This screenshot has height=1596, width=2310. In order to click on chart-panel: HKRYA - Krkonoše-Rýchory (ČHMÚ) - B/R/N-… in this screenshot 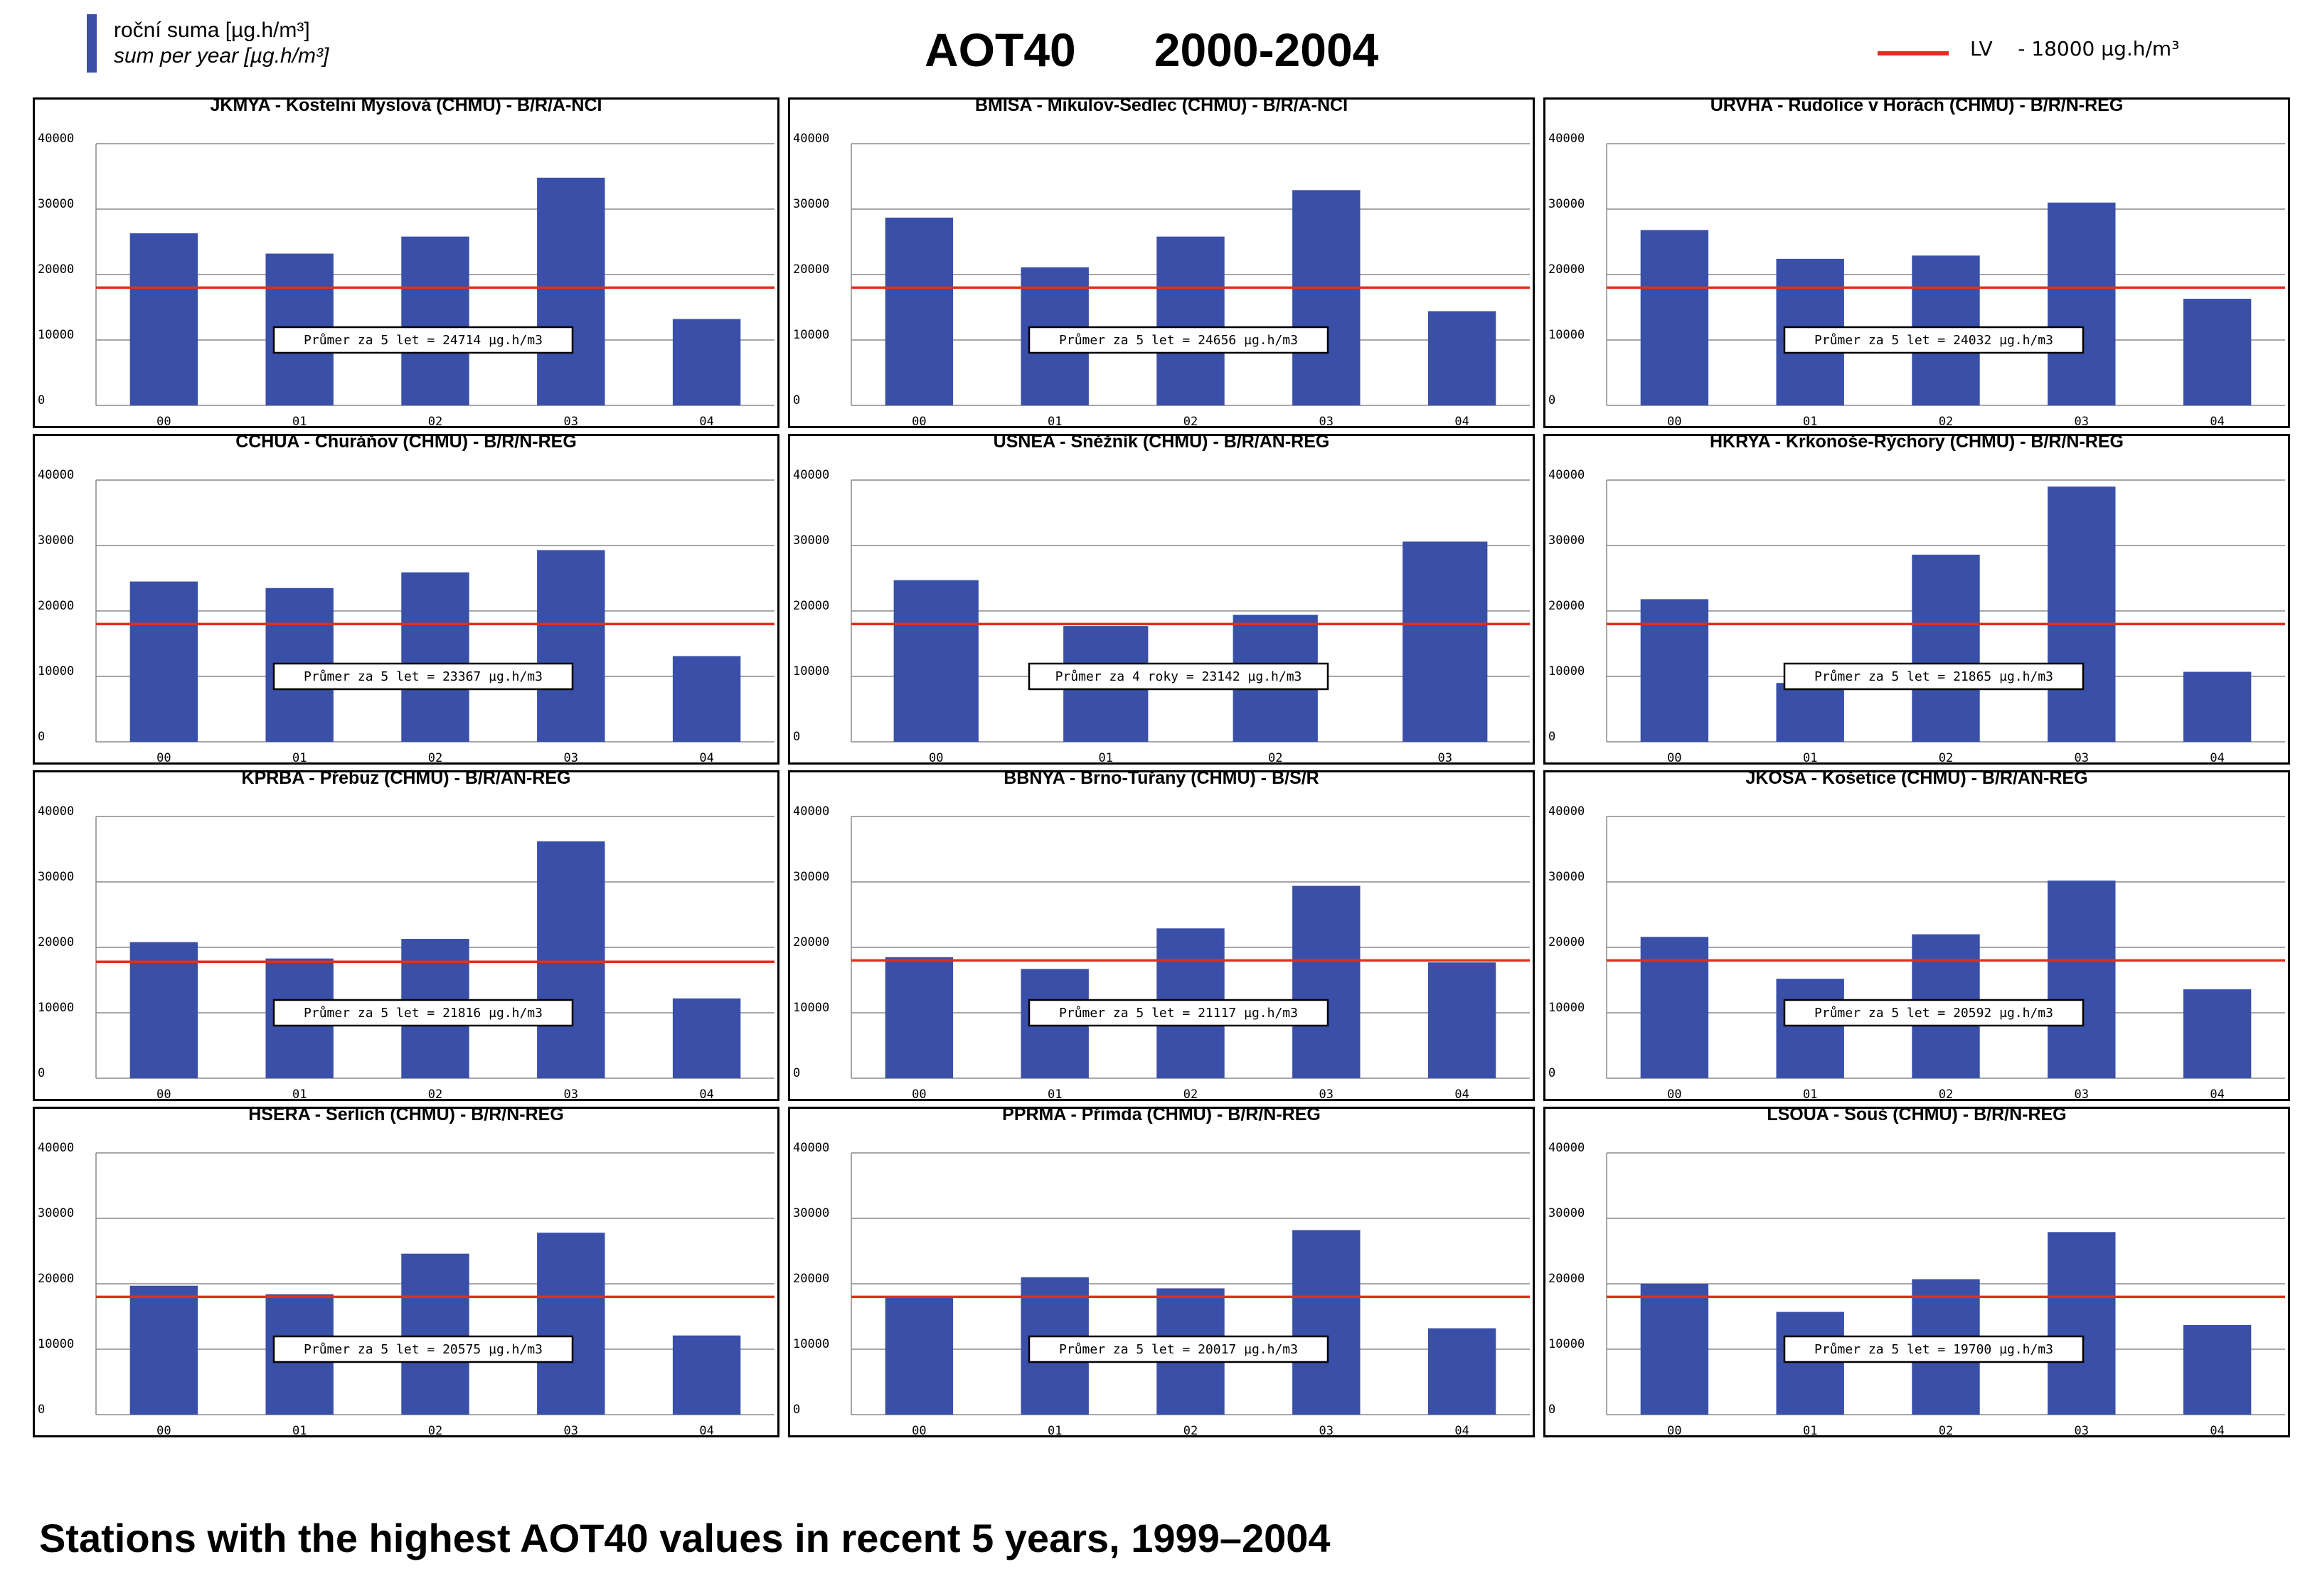, I will do `click(1916, 599)`.